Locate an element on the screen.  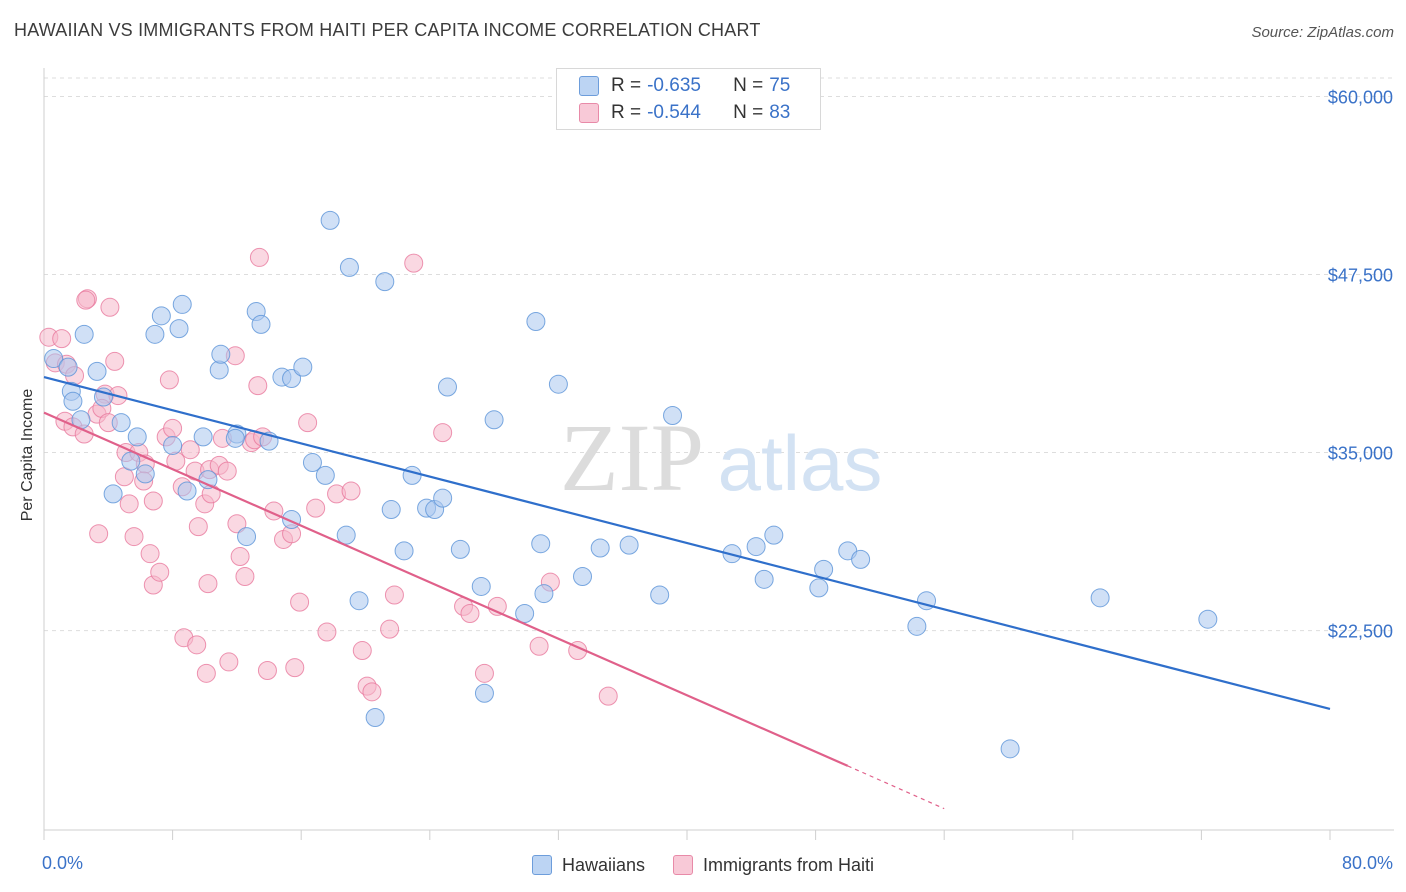
legend-item-haiti: Immigrants from Haiti is located at coordinates (773, 865).